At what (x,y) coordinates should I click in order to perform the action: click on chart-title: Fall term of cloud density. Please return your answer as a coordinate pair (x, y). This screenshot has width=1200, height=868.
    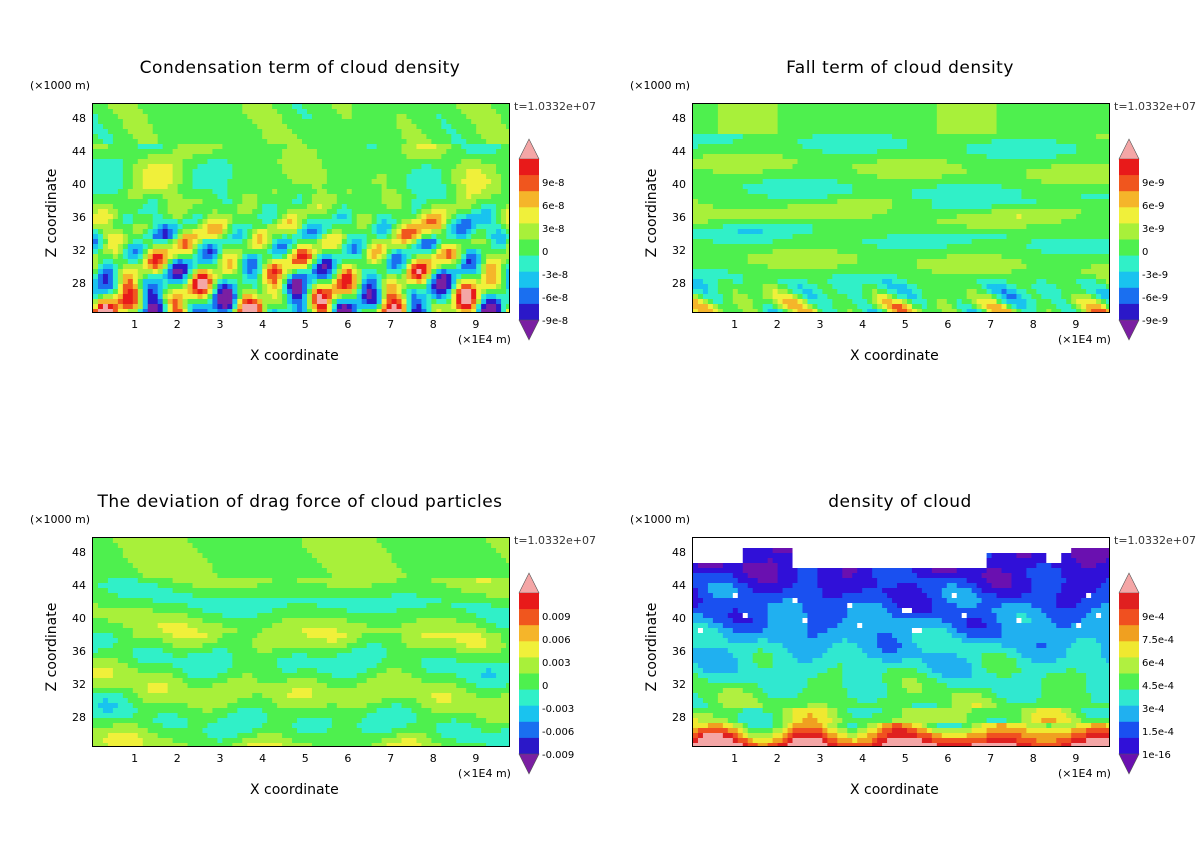
    Looking at the image, I should click on (900, 68).